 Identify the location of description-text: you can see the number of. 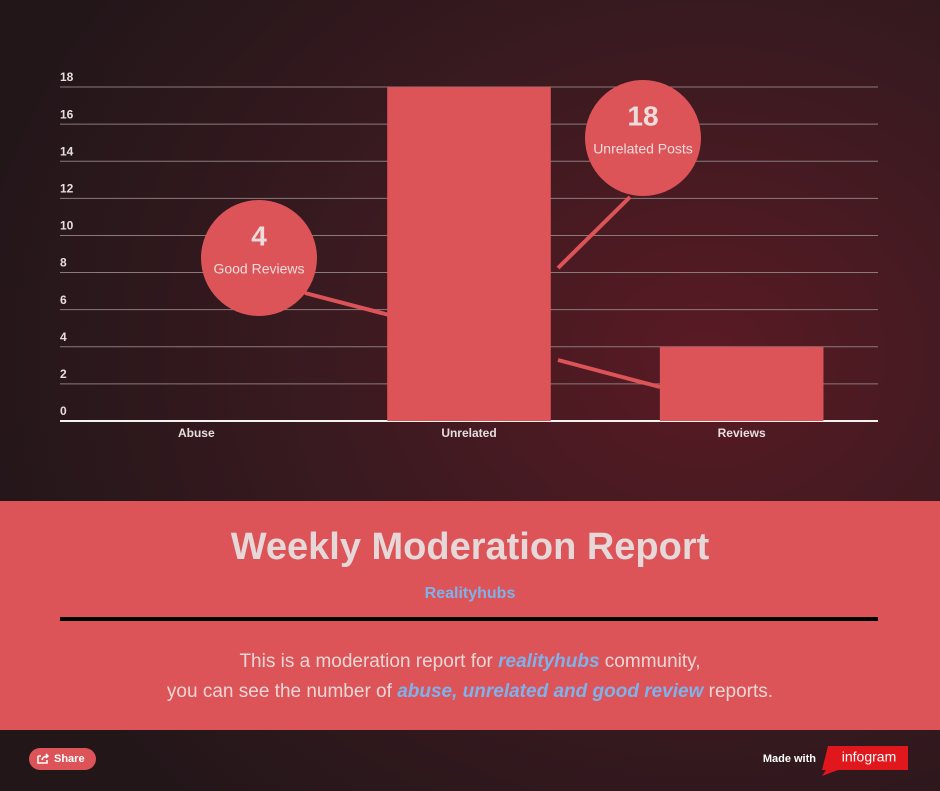
(282, 691).